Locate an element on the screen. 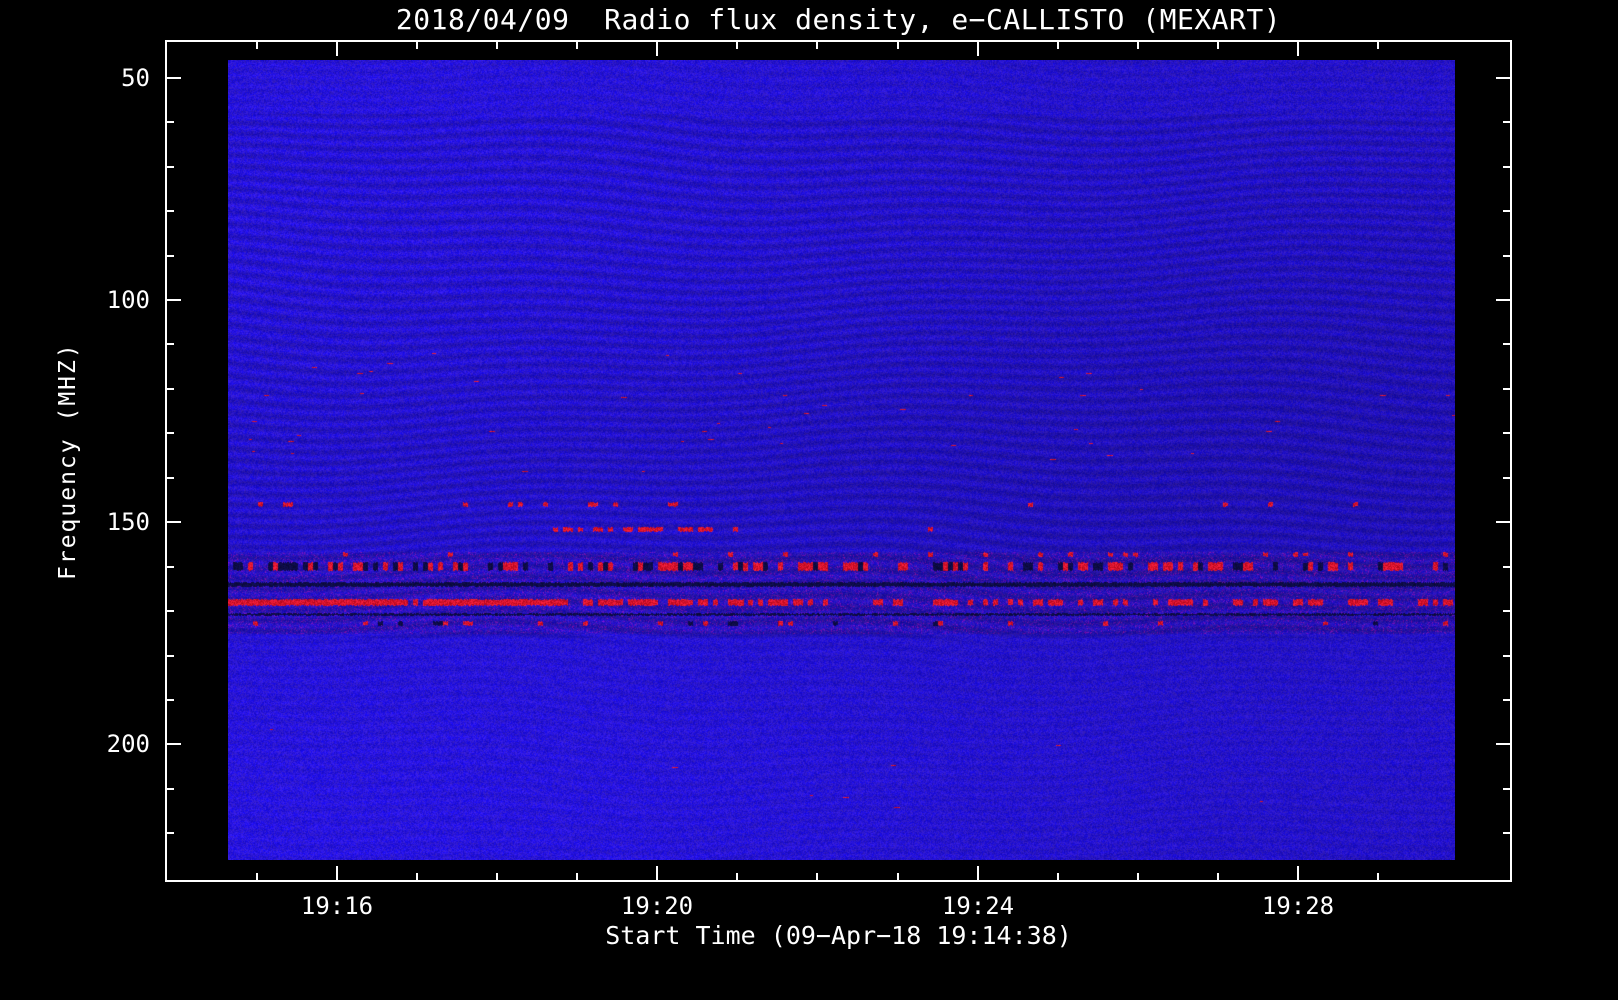 The image size is (1618, 1000). x-axis-label: Start Time (09−Apr−18 19:14:38) is located at coordinates (838, 935).